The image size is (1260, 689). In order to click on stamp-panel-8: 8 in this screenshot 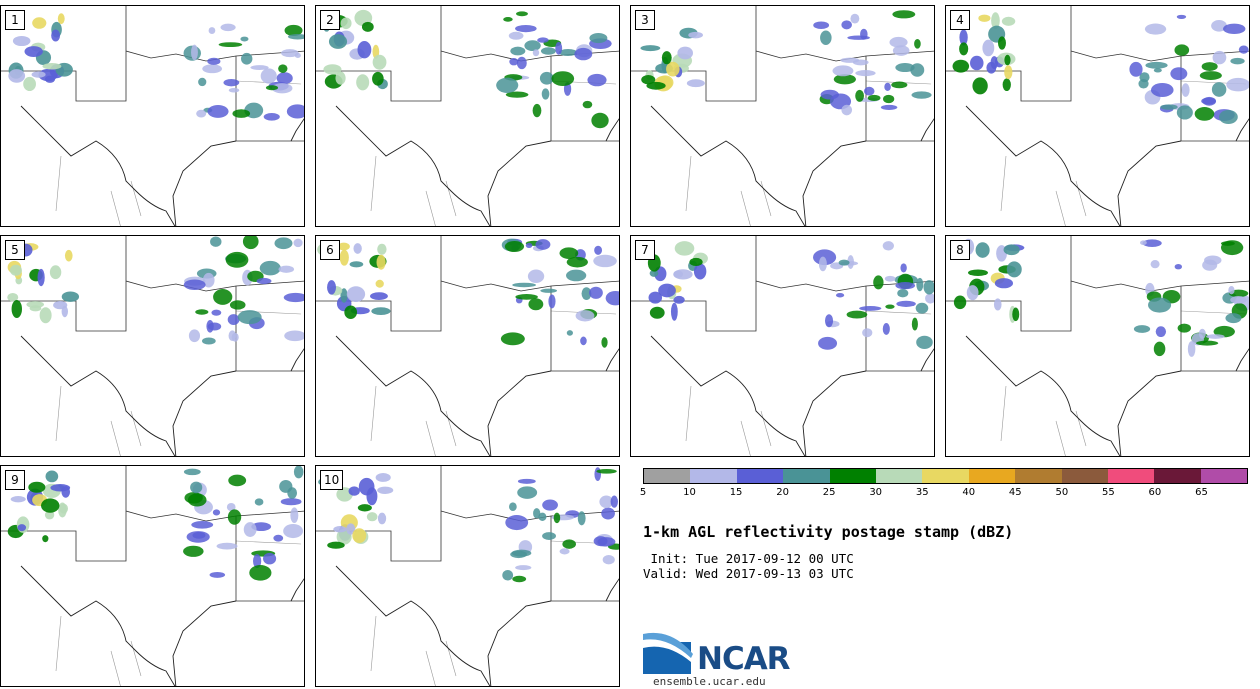, I will do `click(1097, 346)`.